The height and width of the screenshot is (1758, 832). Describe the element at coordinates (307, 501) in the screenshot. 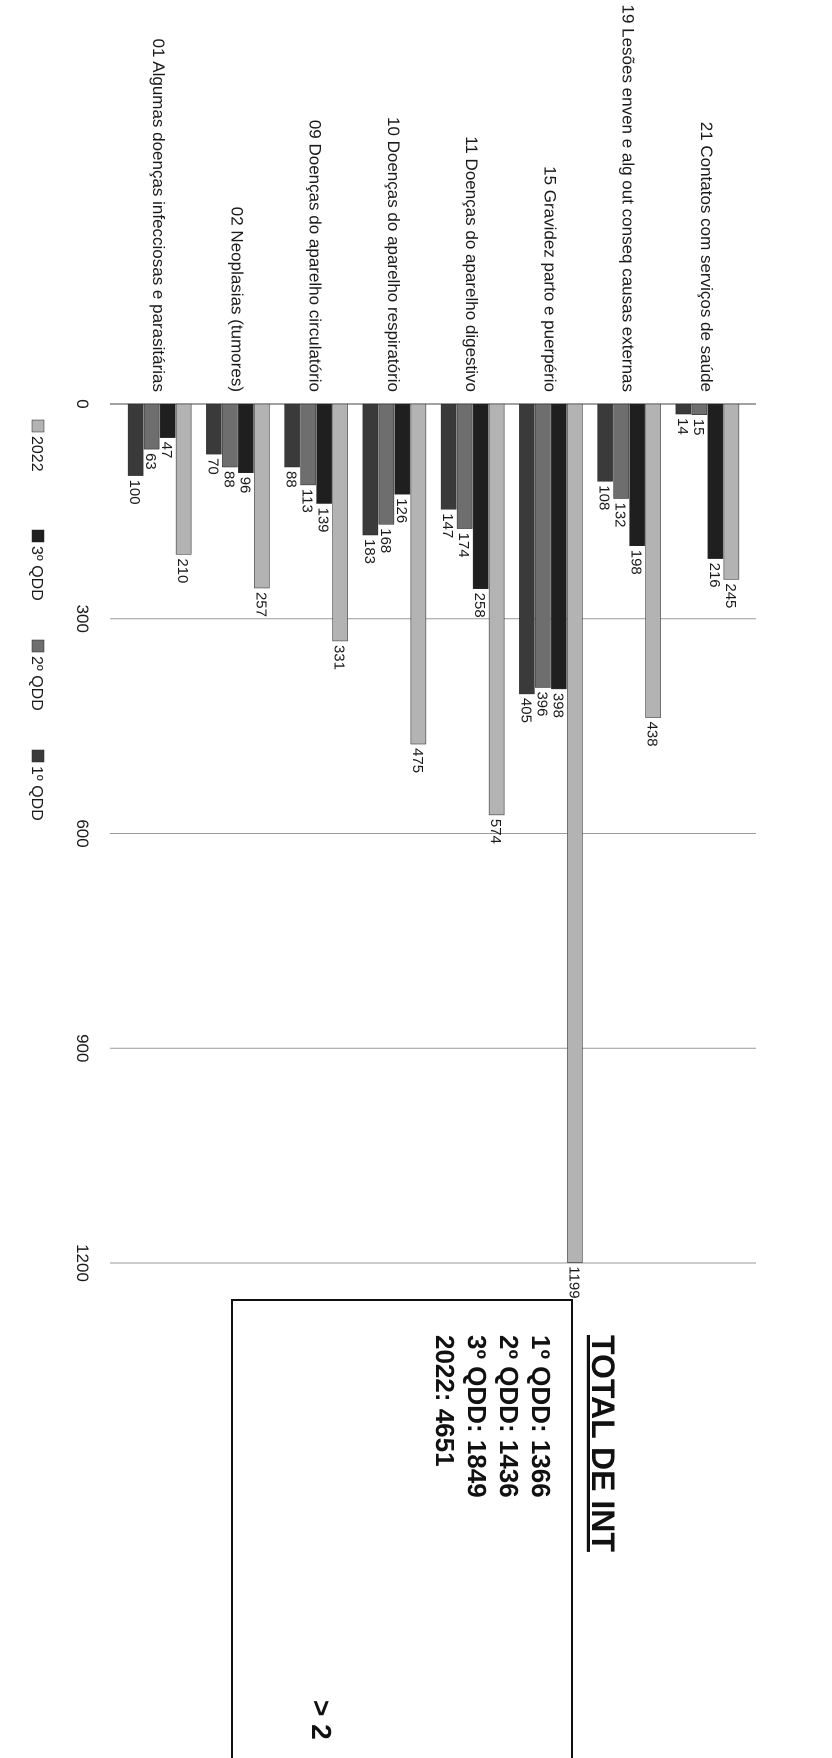

I see `data-label: 113` at that location.